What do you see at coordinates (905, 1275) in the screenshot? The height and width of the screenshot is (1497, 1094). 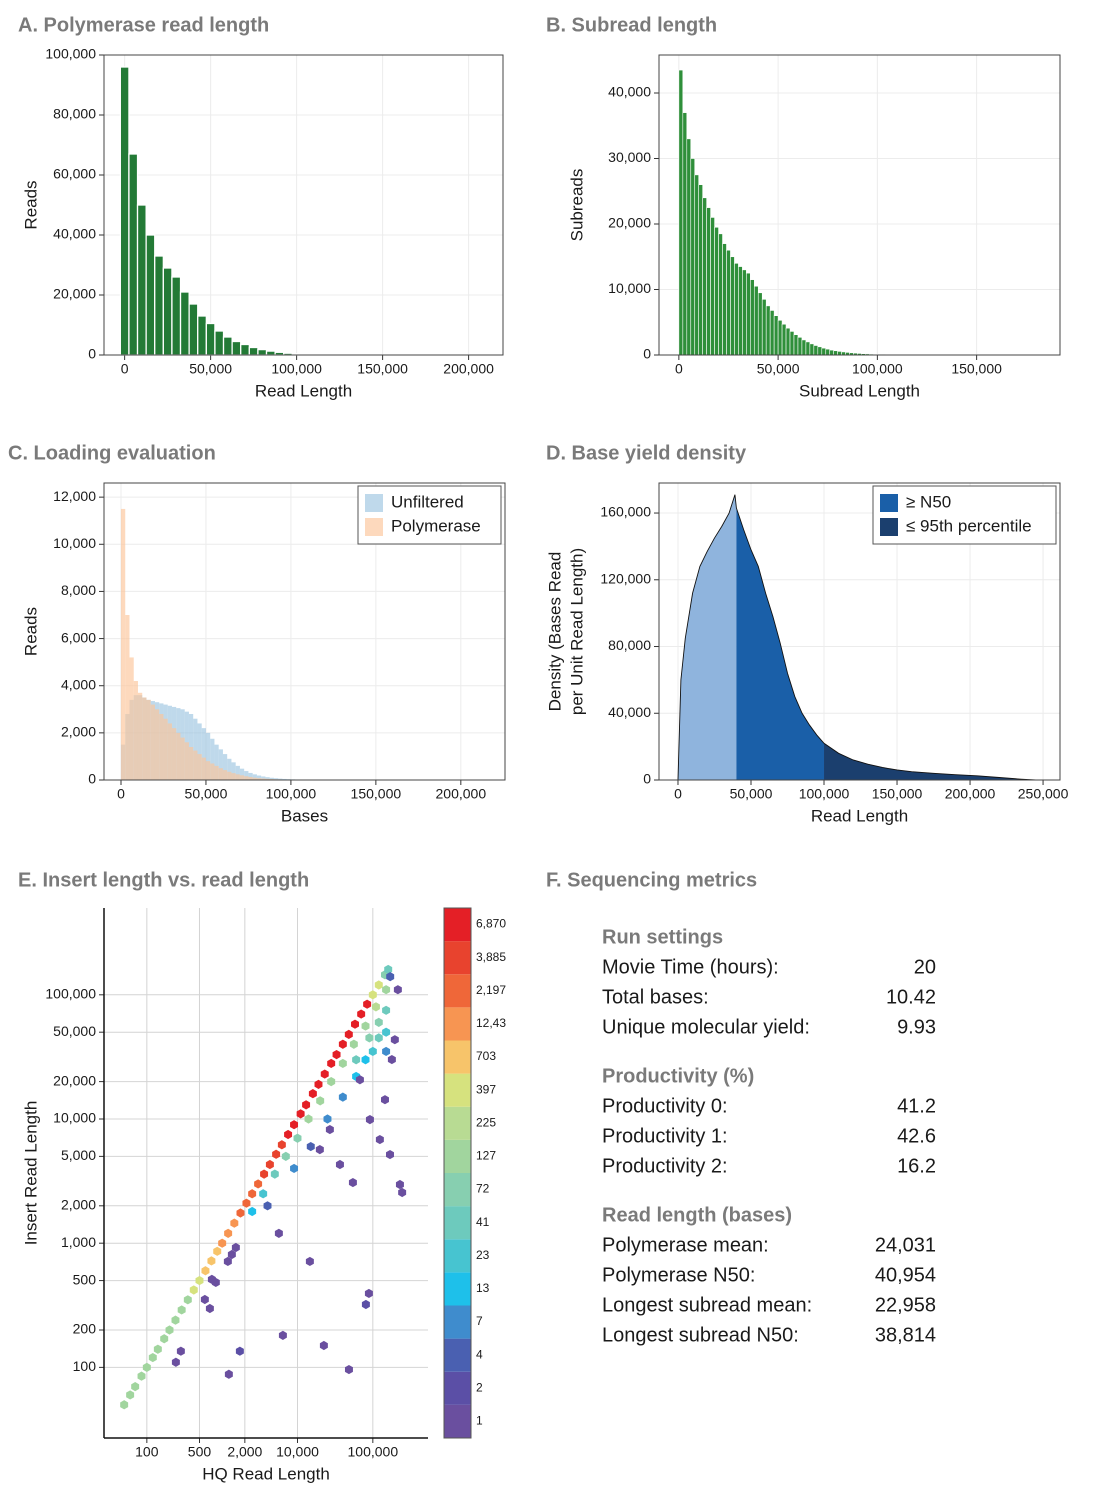 I see `metric-value: 40,954` at bounding box center [905, 1275].